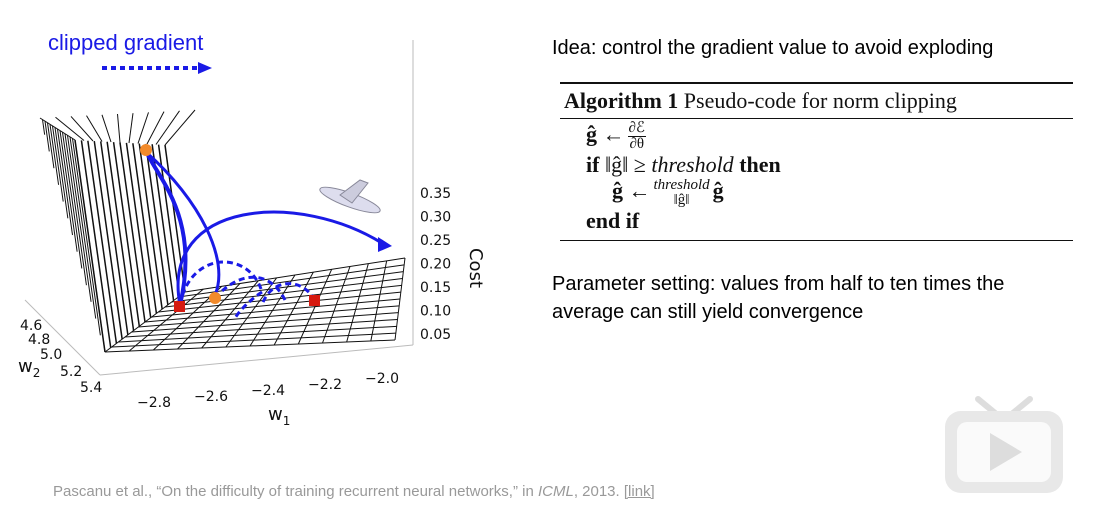 The height and width of the screenshot is (510, 1096). What do you see at coordinates (555, 491) in the screenshot?
I see `text: ICML` at bounding box center [555, 491].